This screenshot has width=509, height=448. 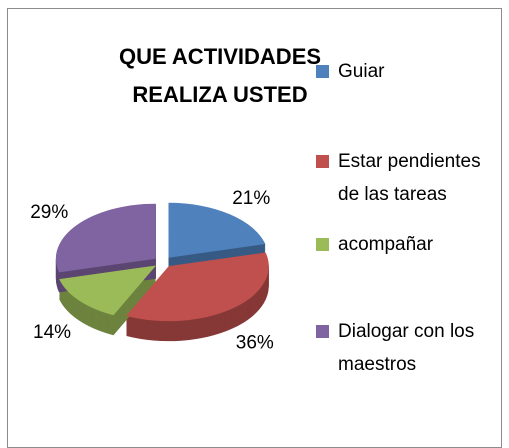 I want to click on data-label: 21%, so click(x=251, y=198).